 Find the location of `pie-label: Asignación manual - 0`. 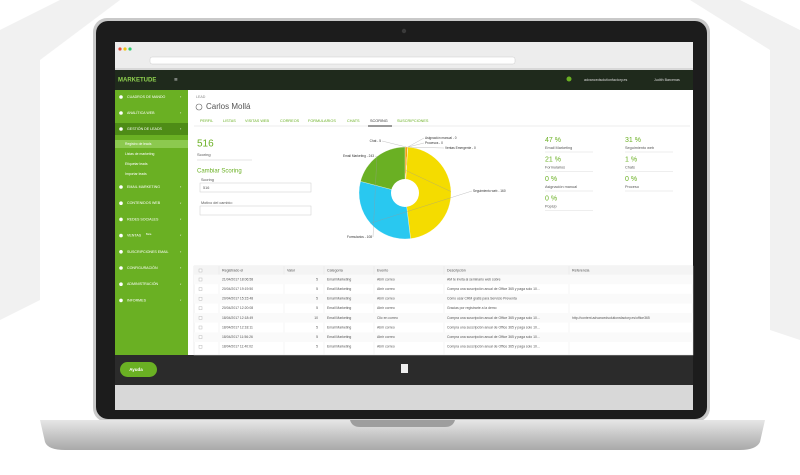

pie-label: Asignación manual - 0 is located at coordinates (441, 138).